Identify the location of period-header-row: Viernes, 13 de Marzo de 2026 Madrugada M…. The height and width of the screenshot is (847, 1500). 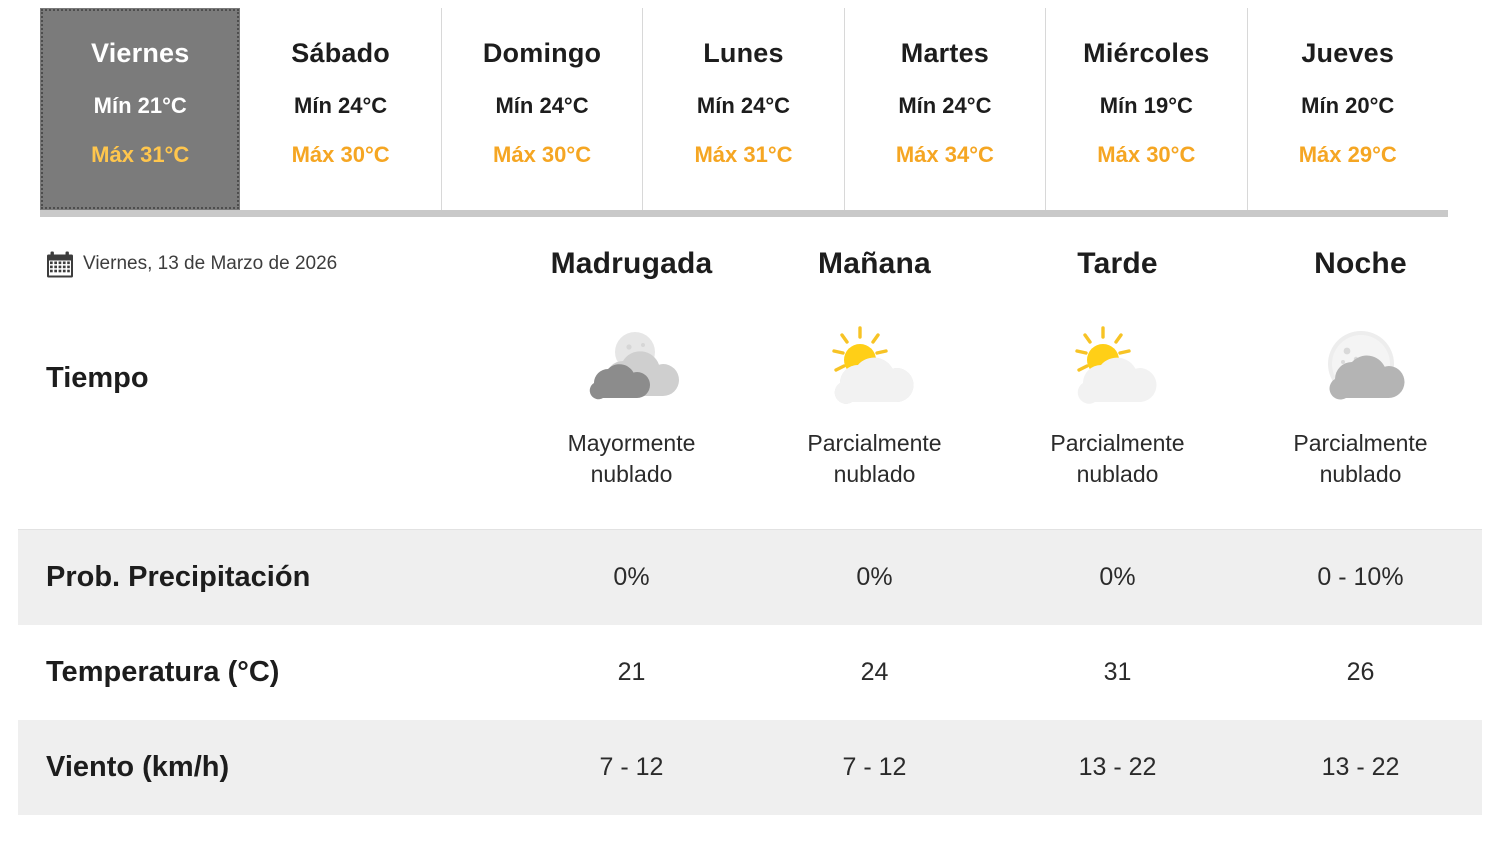
(750, 264).